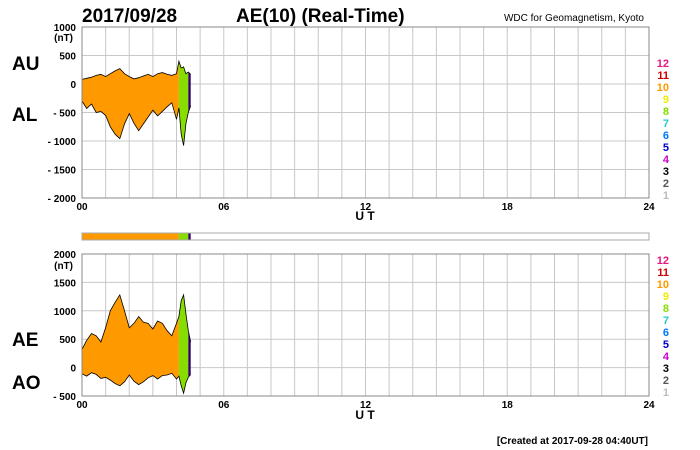  I want to click on ao-label: AO, so click(26, 383).